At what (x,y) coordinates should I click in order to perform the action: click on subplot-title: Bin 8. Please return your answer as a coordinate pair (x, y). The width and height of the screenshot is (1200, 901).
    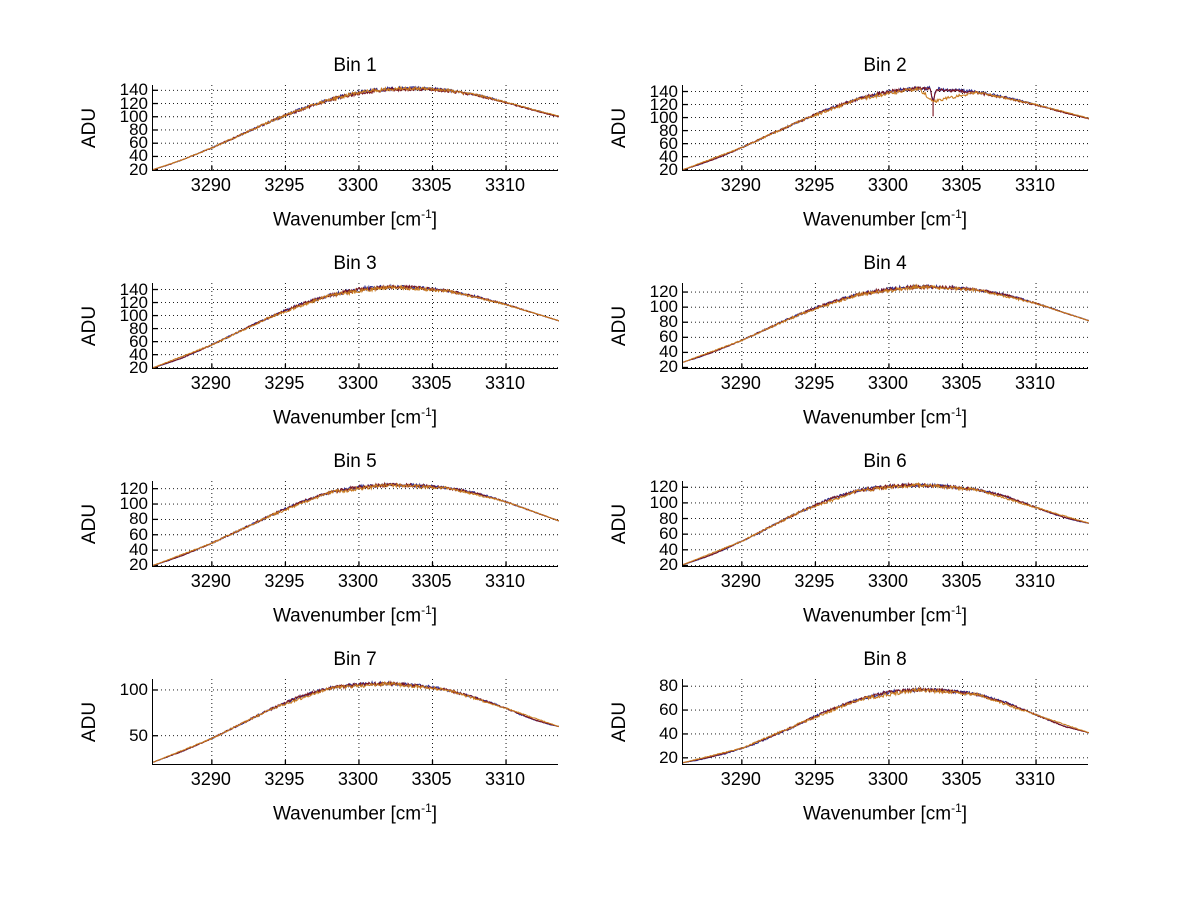
    Looking at the image, I should click on (885, 659).